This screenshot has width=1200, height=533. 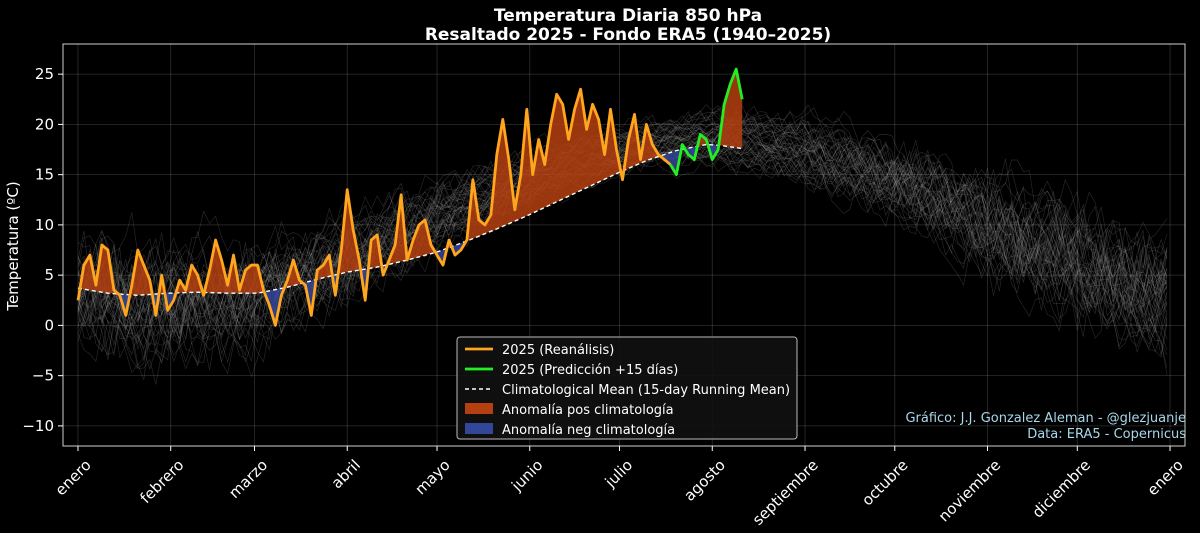 I want to click on y-axis-label: Temperatura (ºC), so click(x=13, y=246).